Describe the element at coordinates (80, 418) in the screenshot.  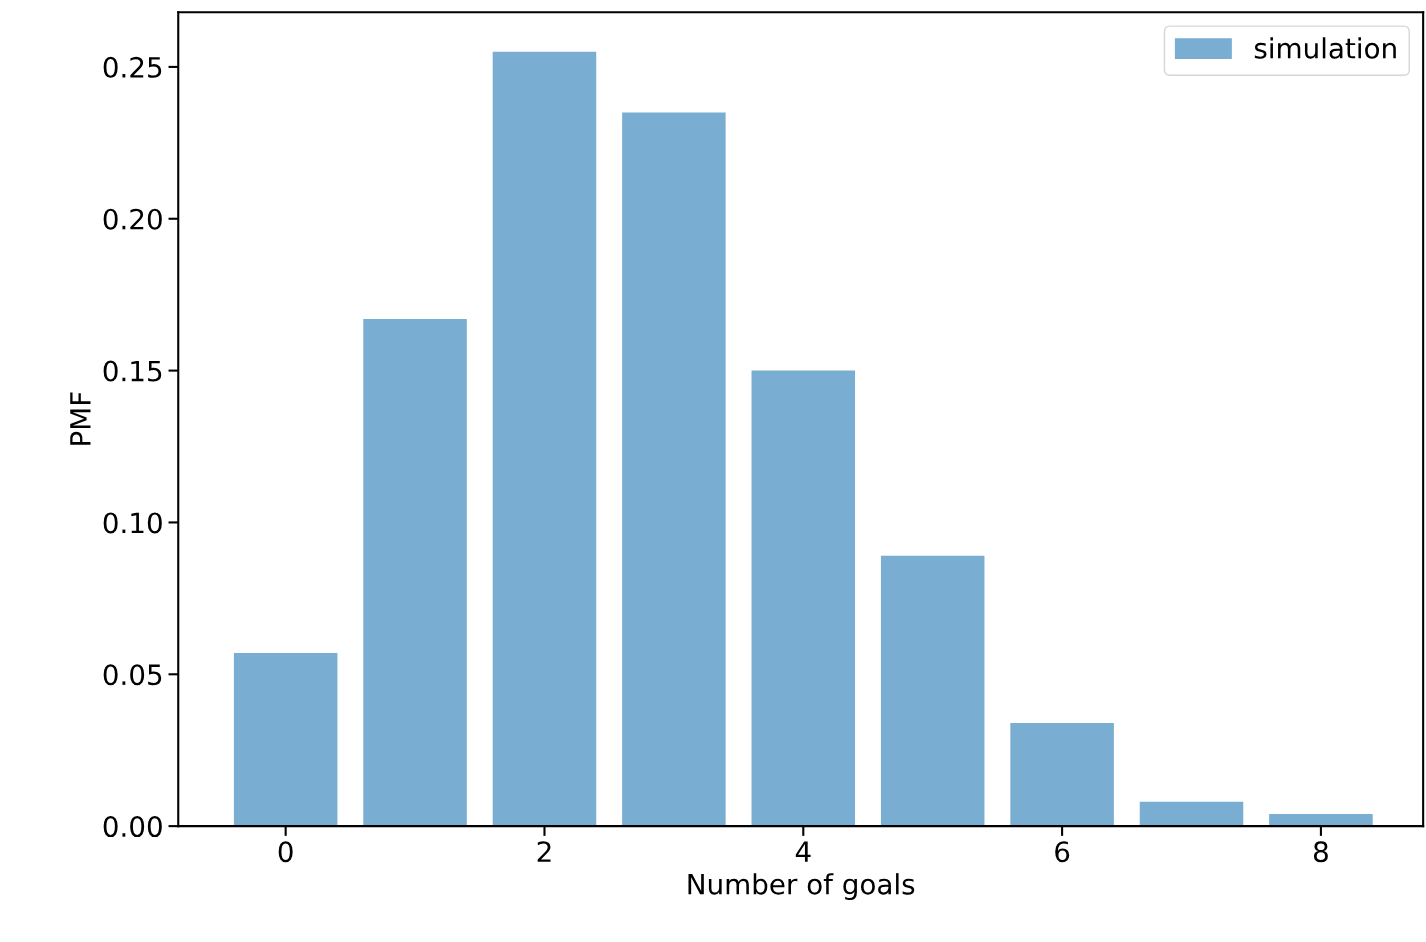
I see `y-axis-title: PMF` at that location.